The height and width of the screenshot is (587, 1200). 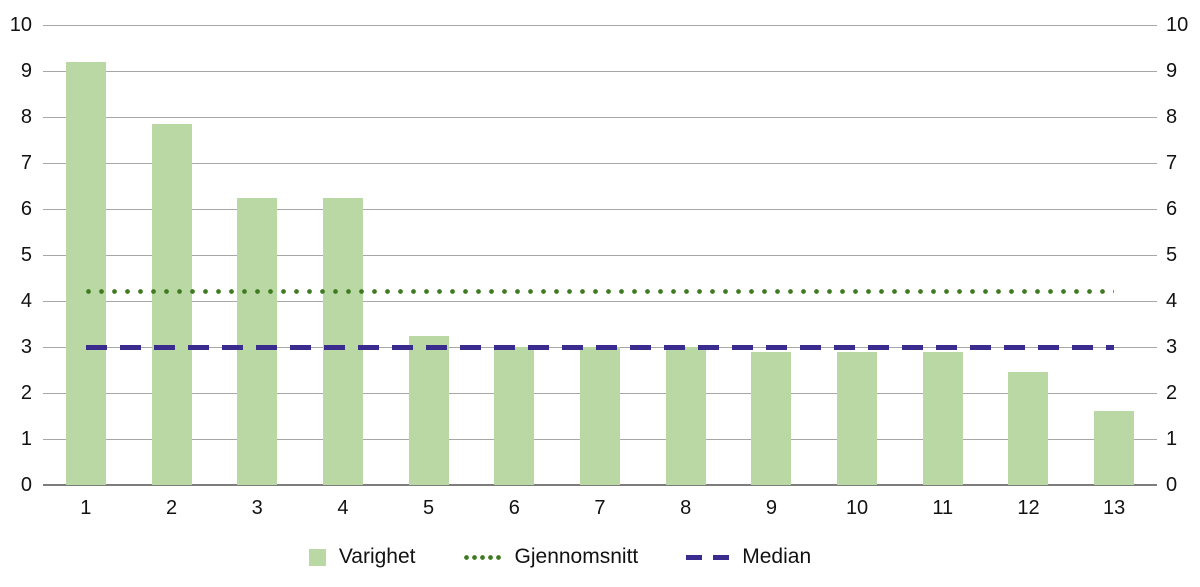 I want to click on average-line, so click(x=600, y=292).